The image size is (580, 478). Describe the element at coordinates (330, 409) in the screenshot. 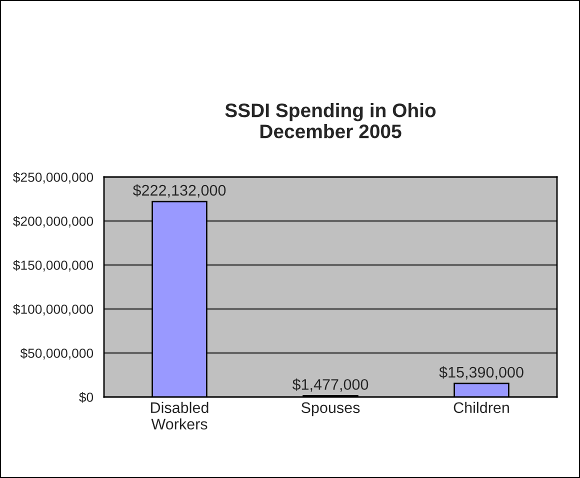

I see `x-tick-label: Spouses` at that location.